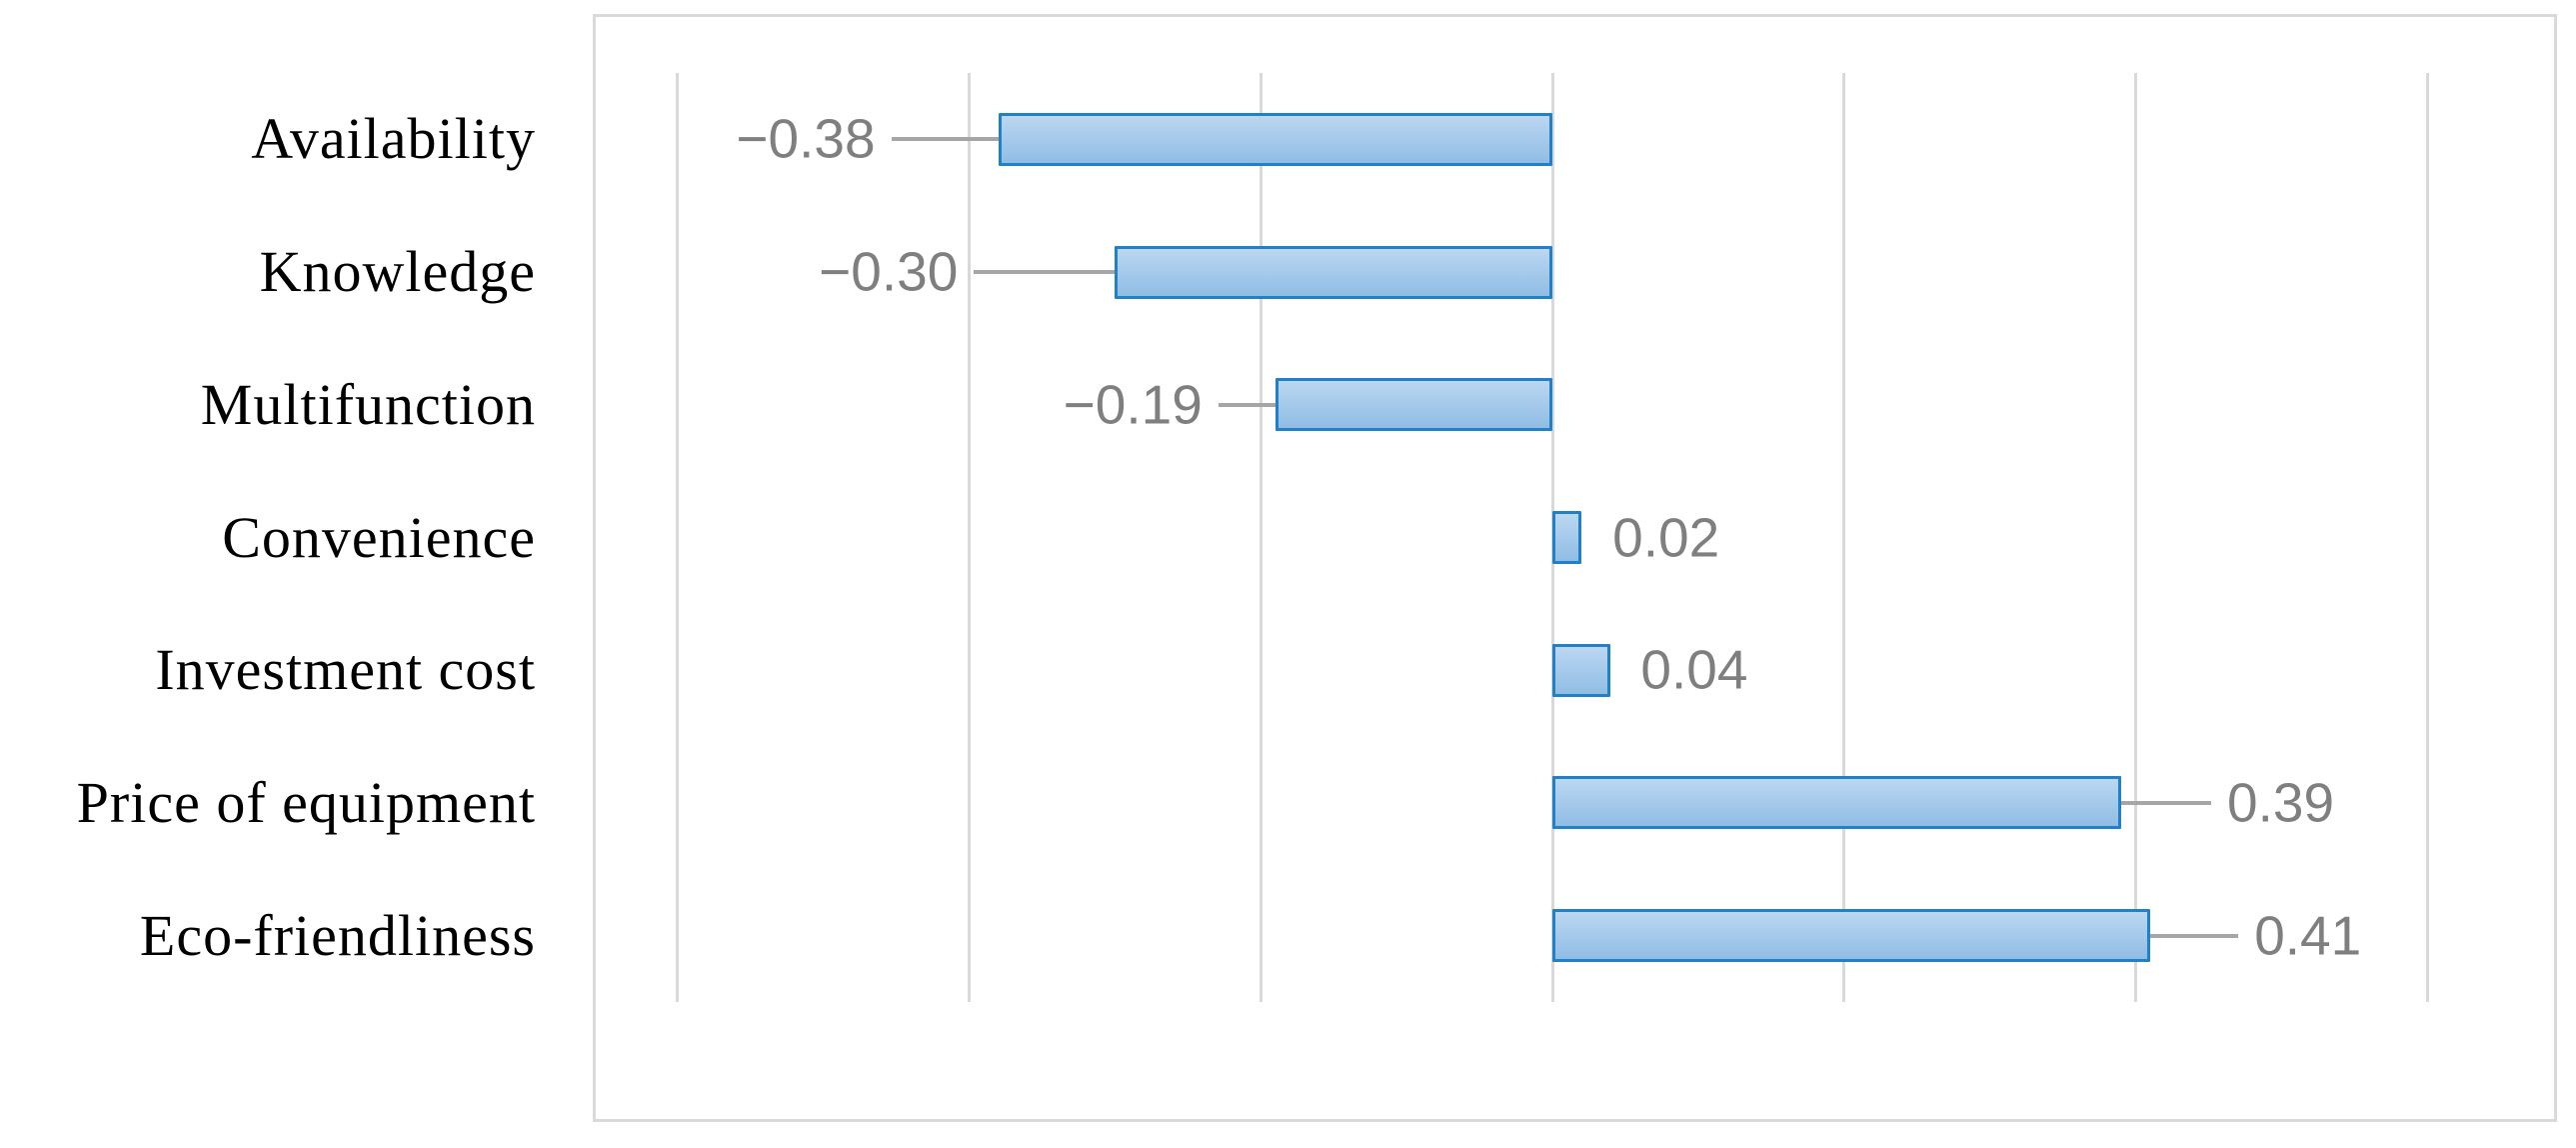 This screenshot has width=2576, height=1148. What do you see at coordinates (337, 935) in the screenshot?
I see `category-label-eco-friendliness: Eco-friendliness` at bounding box center [337, 935].